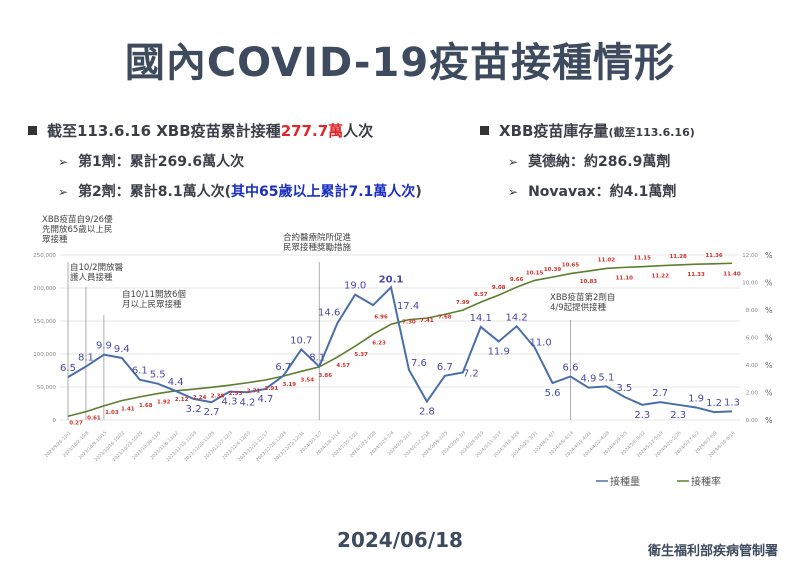  I want to click on doses-data-label: 20.1, so click(391, 279).